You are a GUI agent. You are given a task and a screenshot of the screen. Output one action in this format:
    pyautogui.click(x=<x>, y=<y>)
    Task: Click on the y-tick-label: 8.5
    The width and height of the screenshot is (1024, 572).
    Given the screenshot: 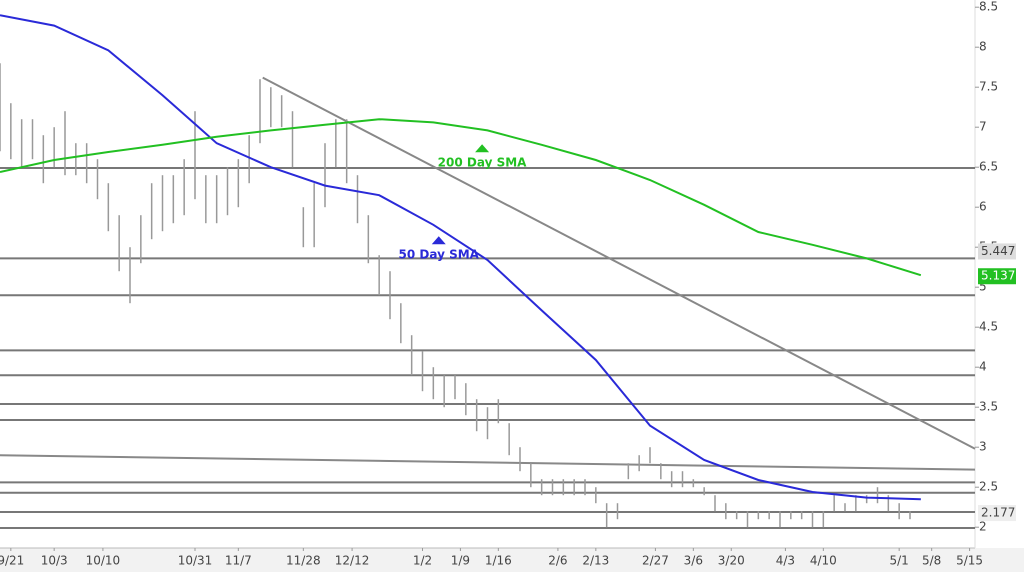 What is the action you would take?
    pyautogui.click(x=988, y=7)
    